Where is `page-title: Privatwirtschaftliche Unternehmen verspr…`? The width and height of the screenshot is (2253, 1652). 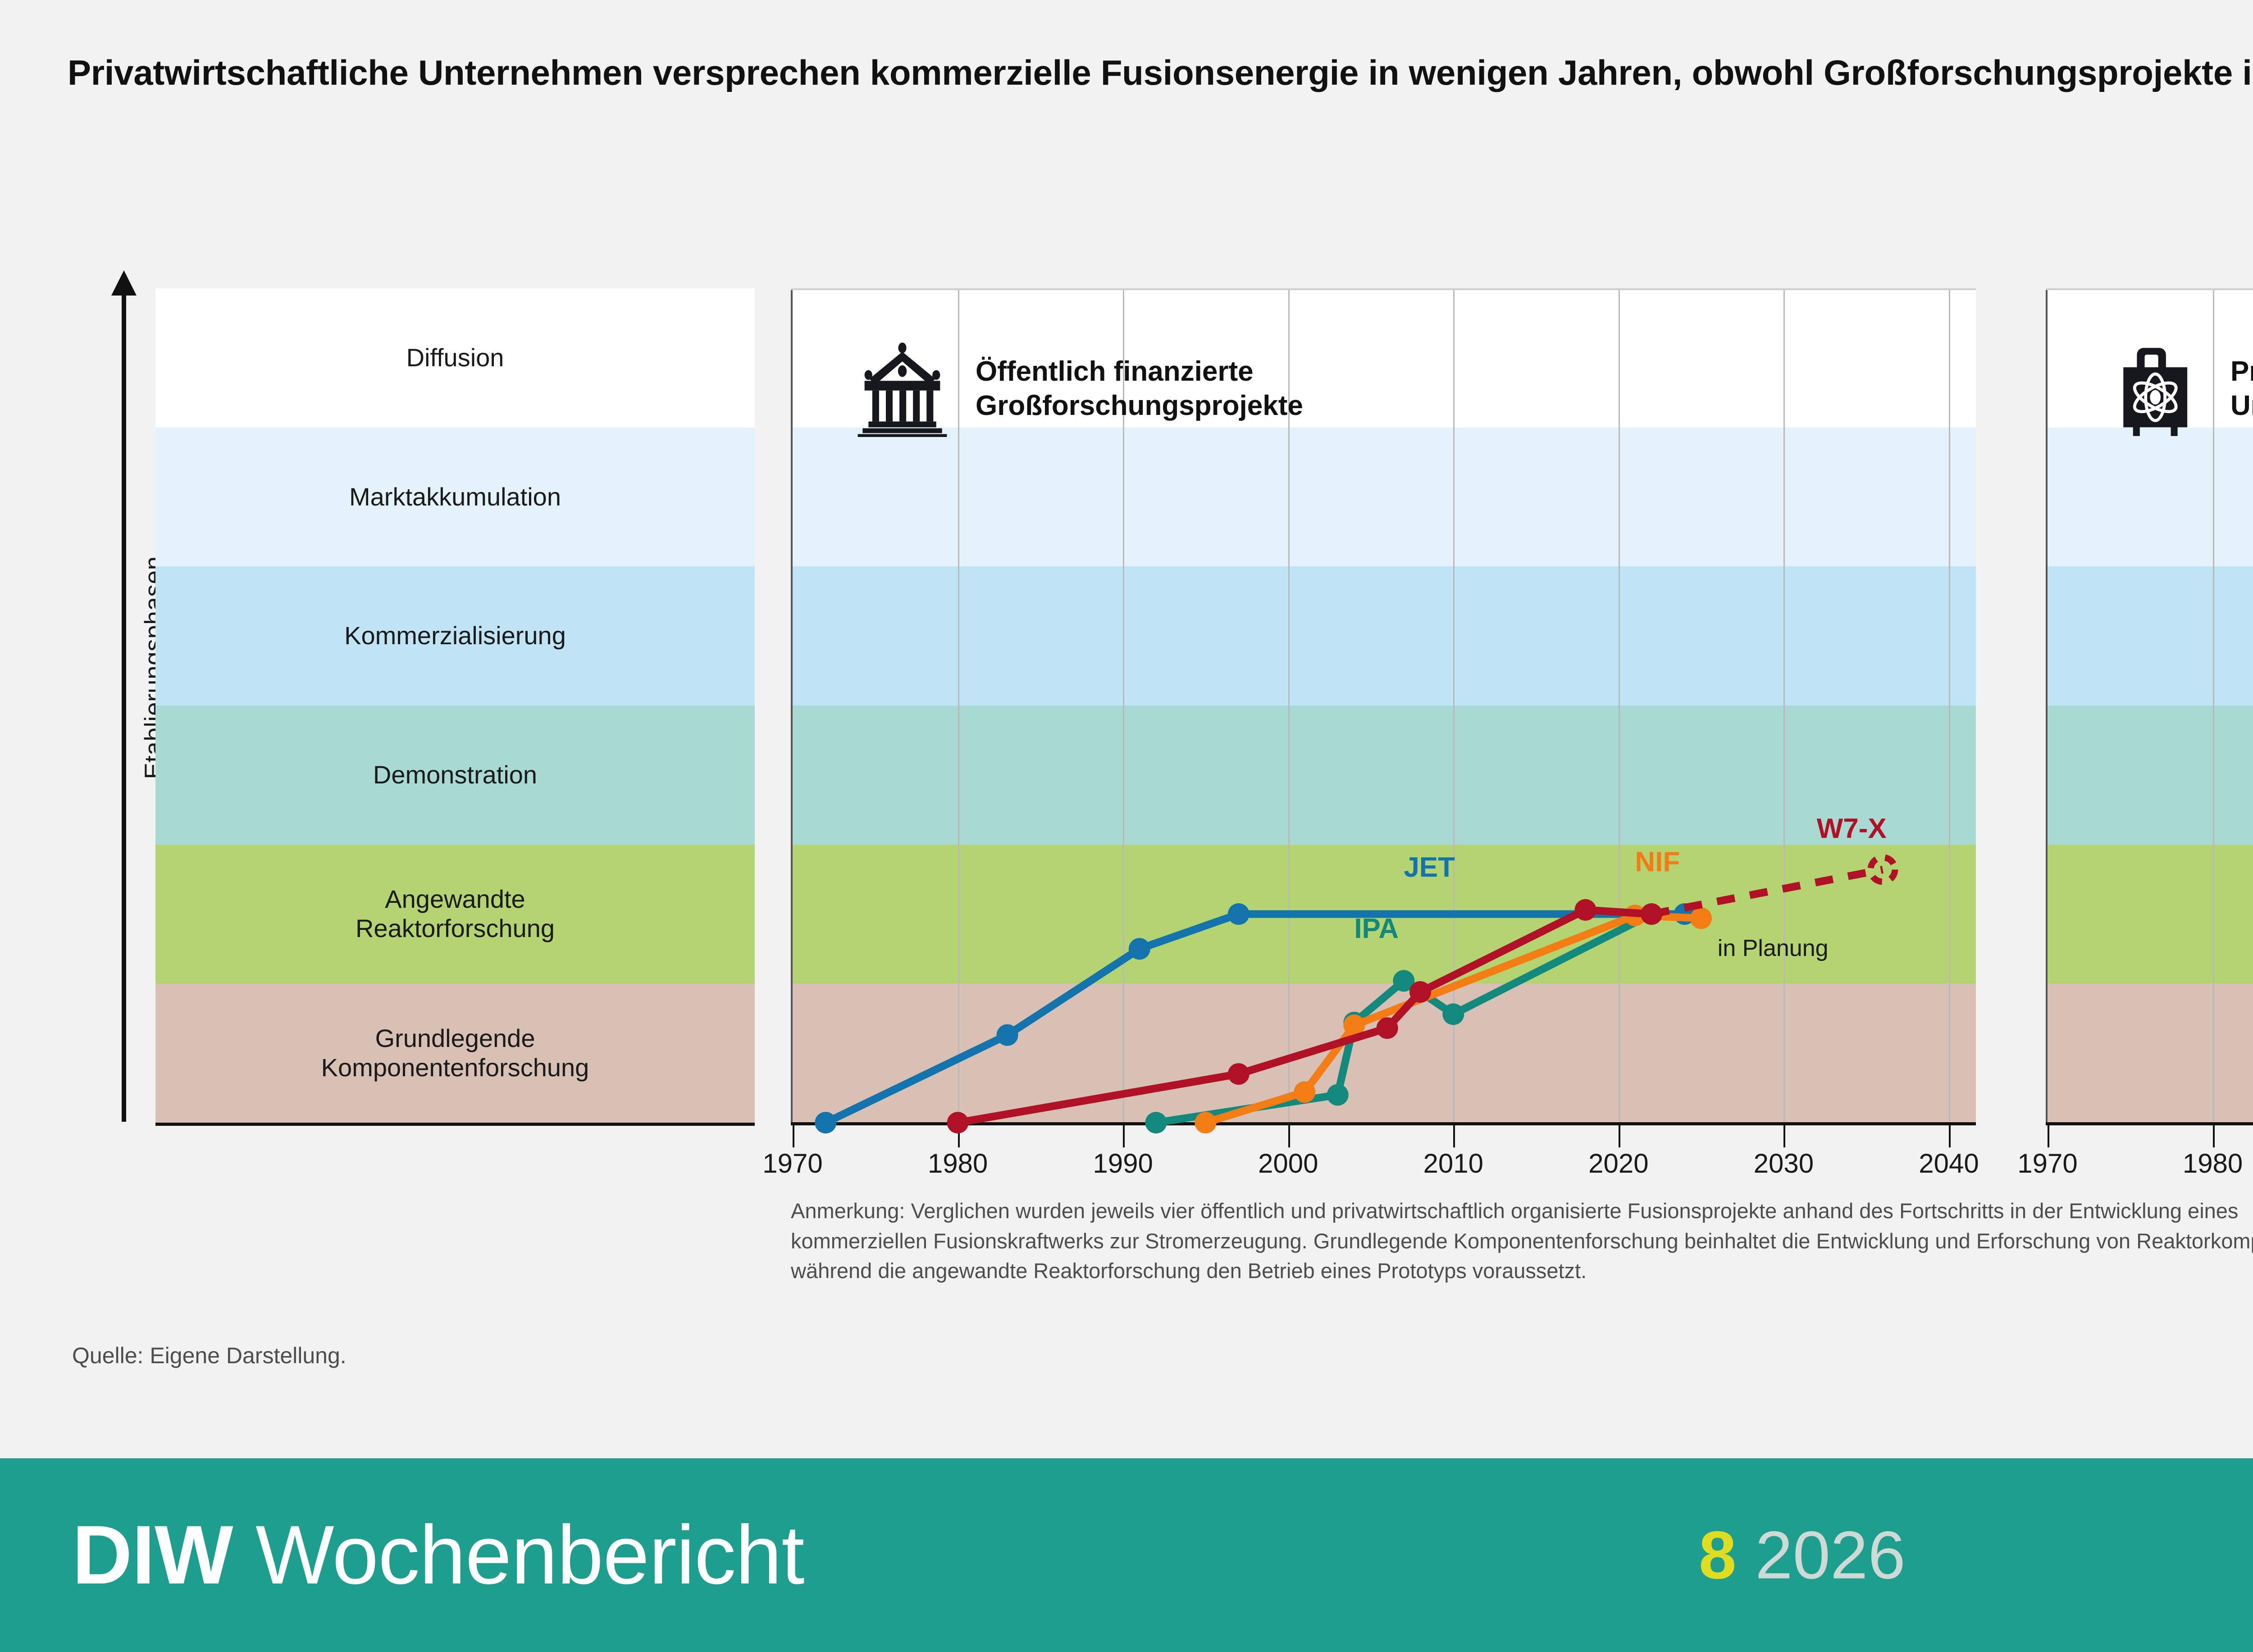
page-title: Privatwirtschaftliche Unternehmen verspr… is located at coordinates (1160, 73).